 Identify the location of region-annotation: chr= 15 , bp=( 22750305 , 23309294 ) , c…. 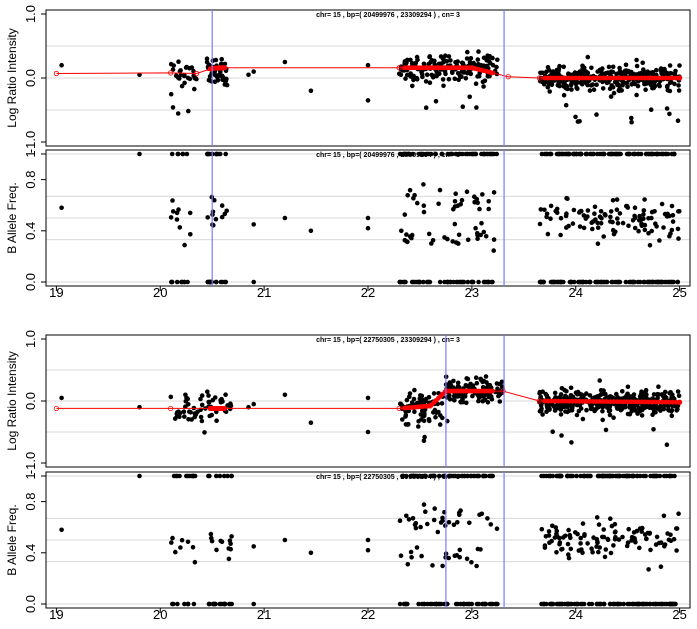
(388, 477).